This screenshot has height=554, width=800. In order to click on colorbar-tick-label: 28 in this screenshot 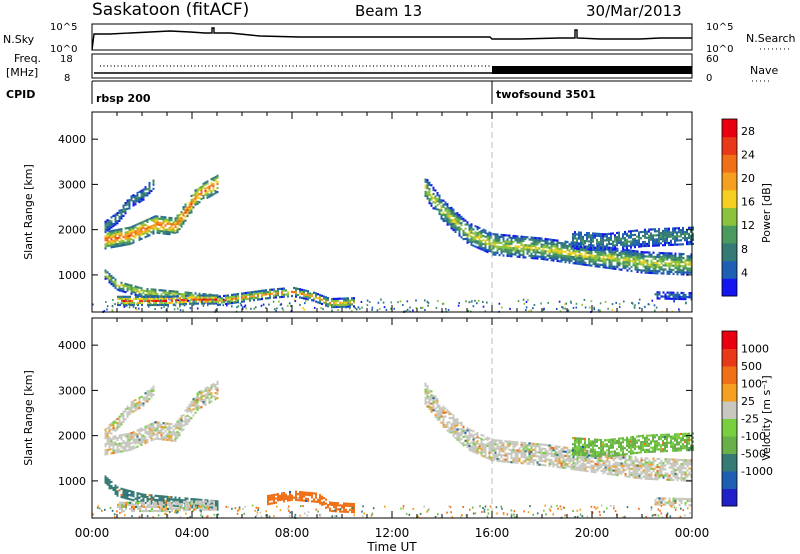, I will do `click(748, 131)`.